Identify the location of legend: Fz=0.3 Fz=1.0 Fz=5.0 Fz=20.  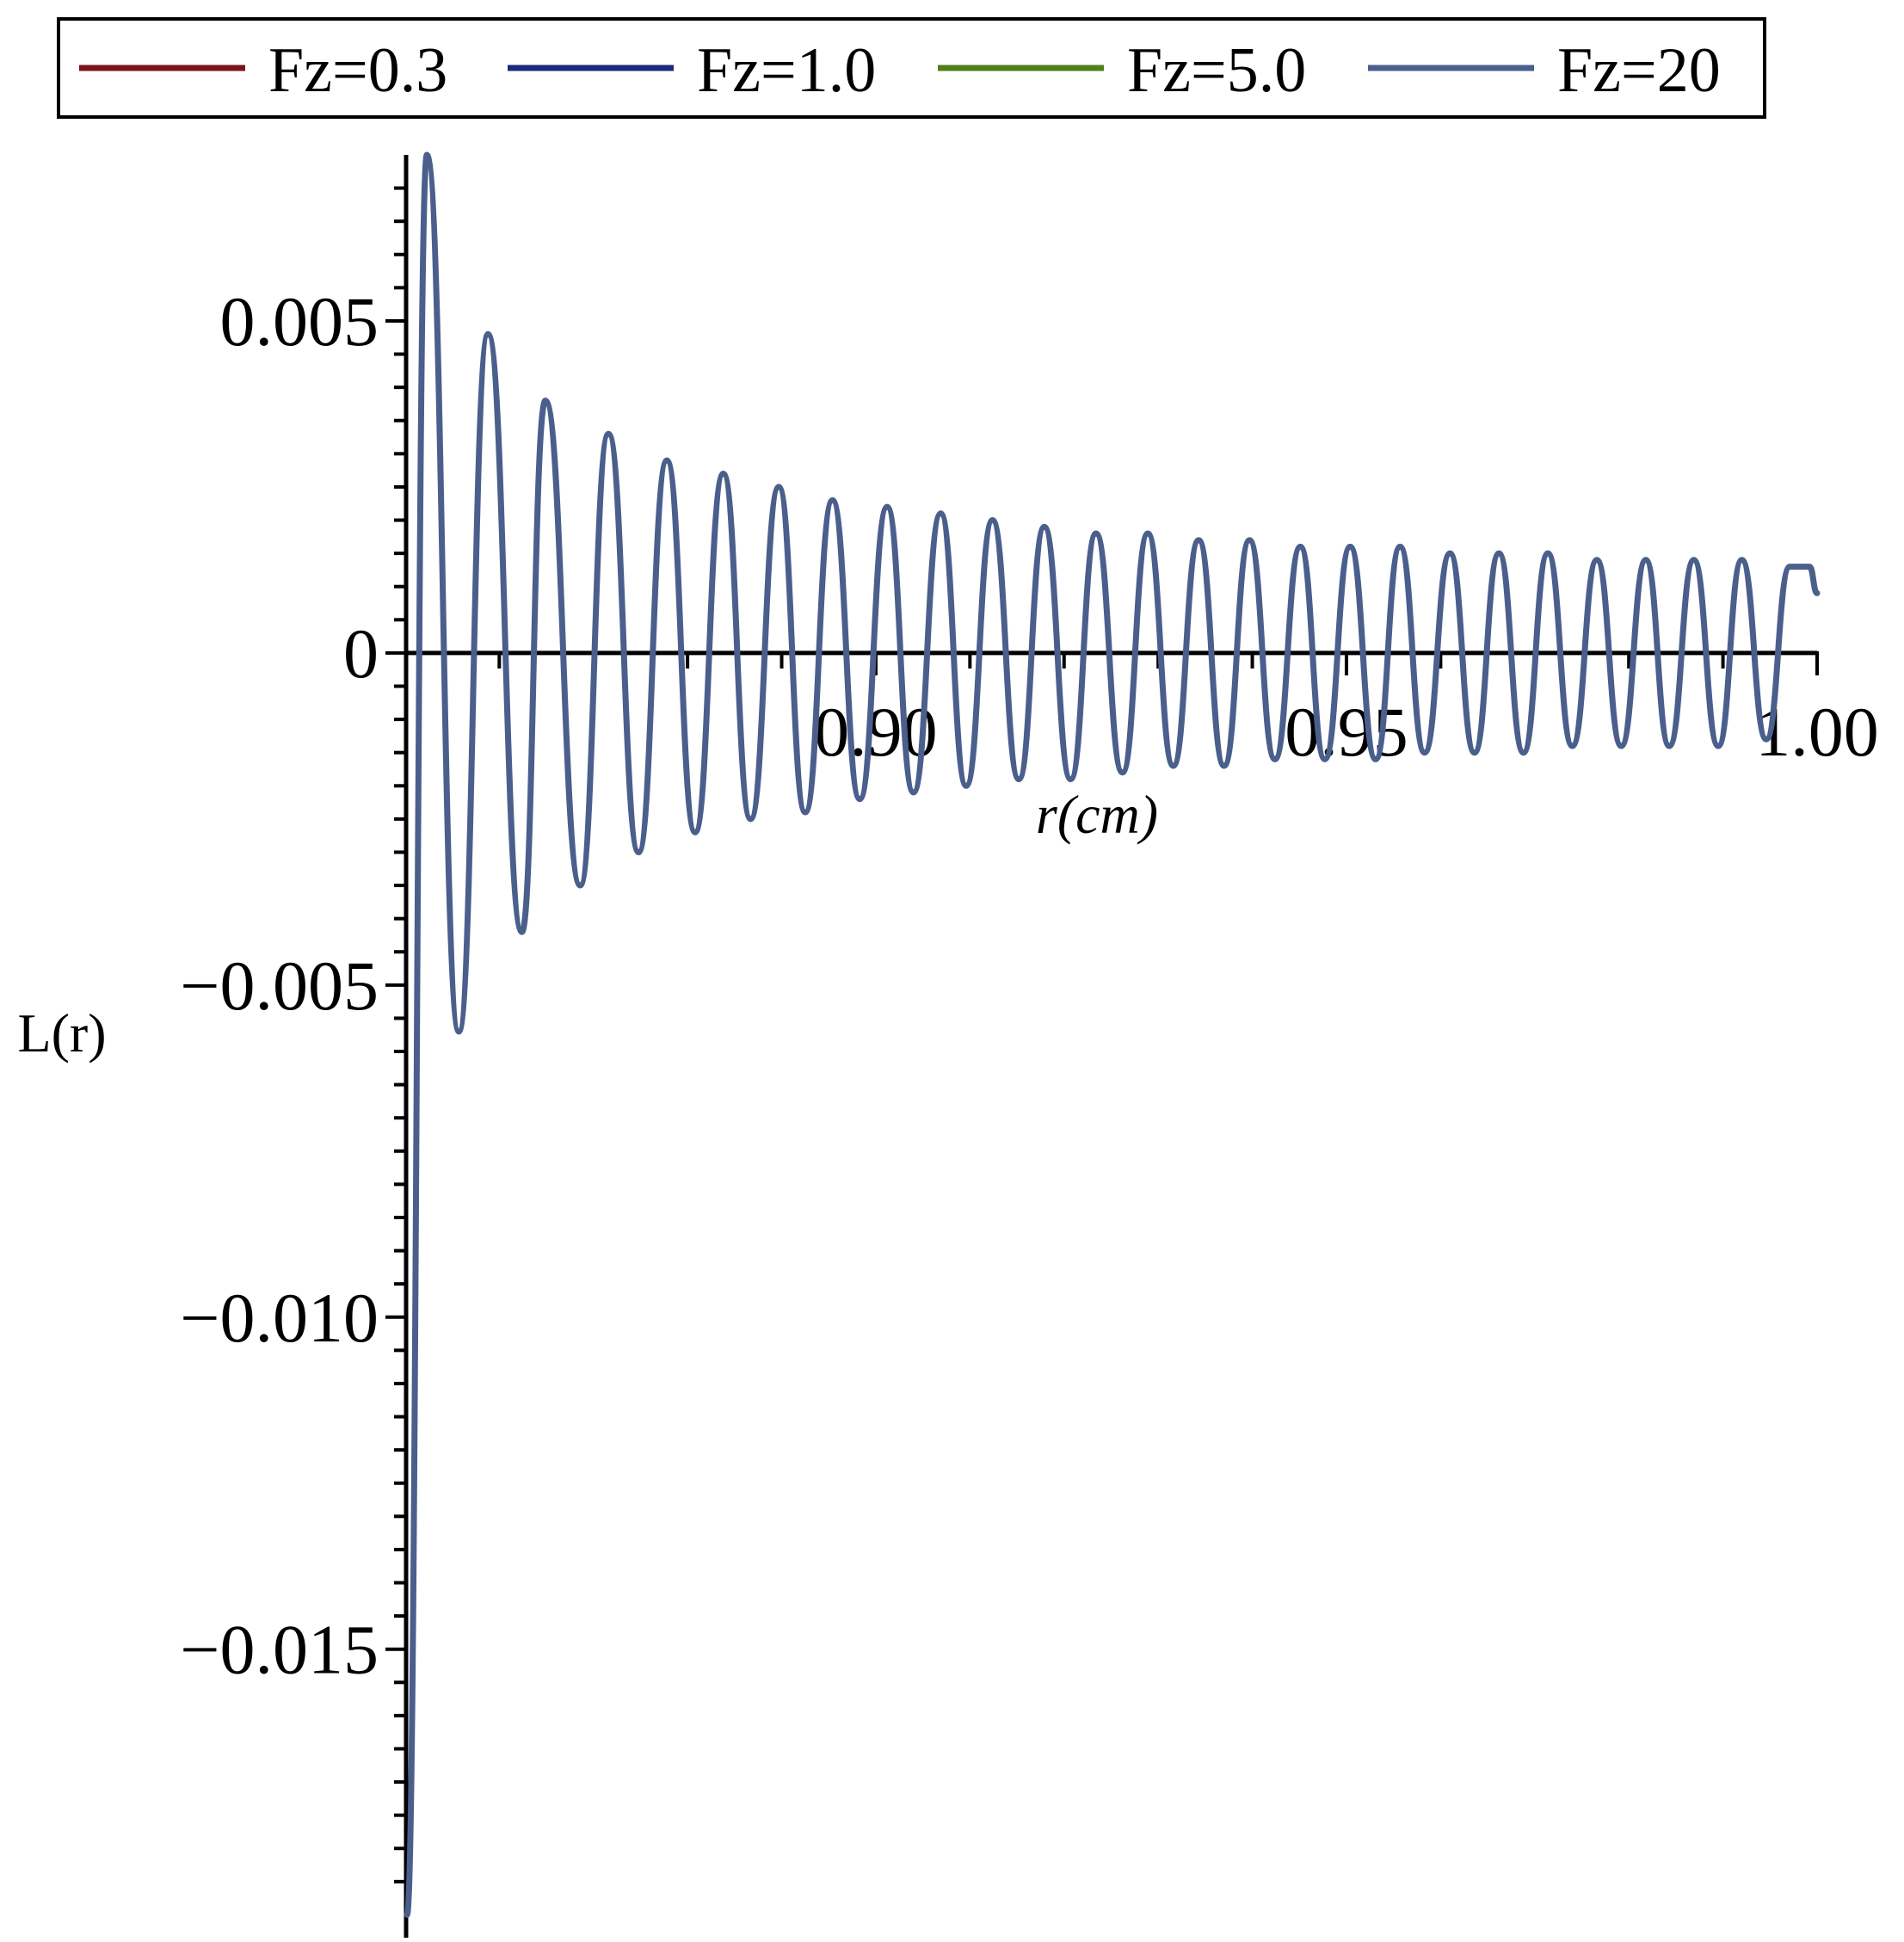
(912, 68).